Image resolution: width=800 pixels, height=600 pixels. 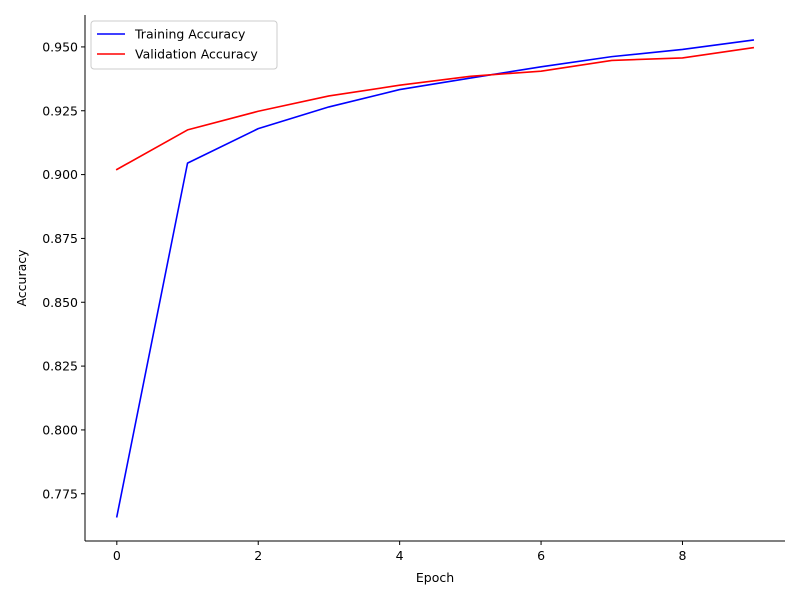 I want to click on legend-box, so click(x=184, y=45).